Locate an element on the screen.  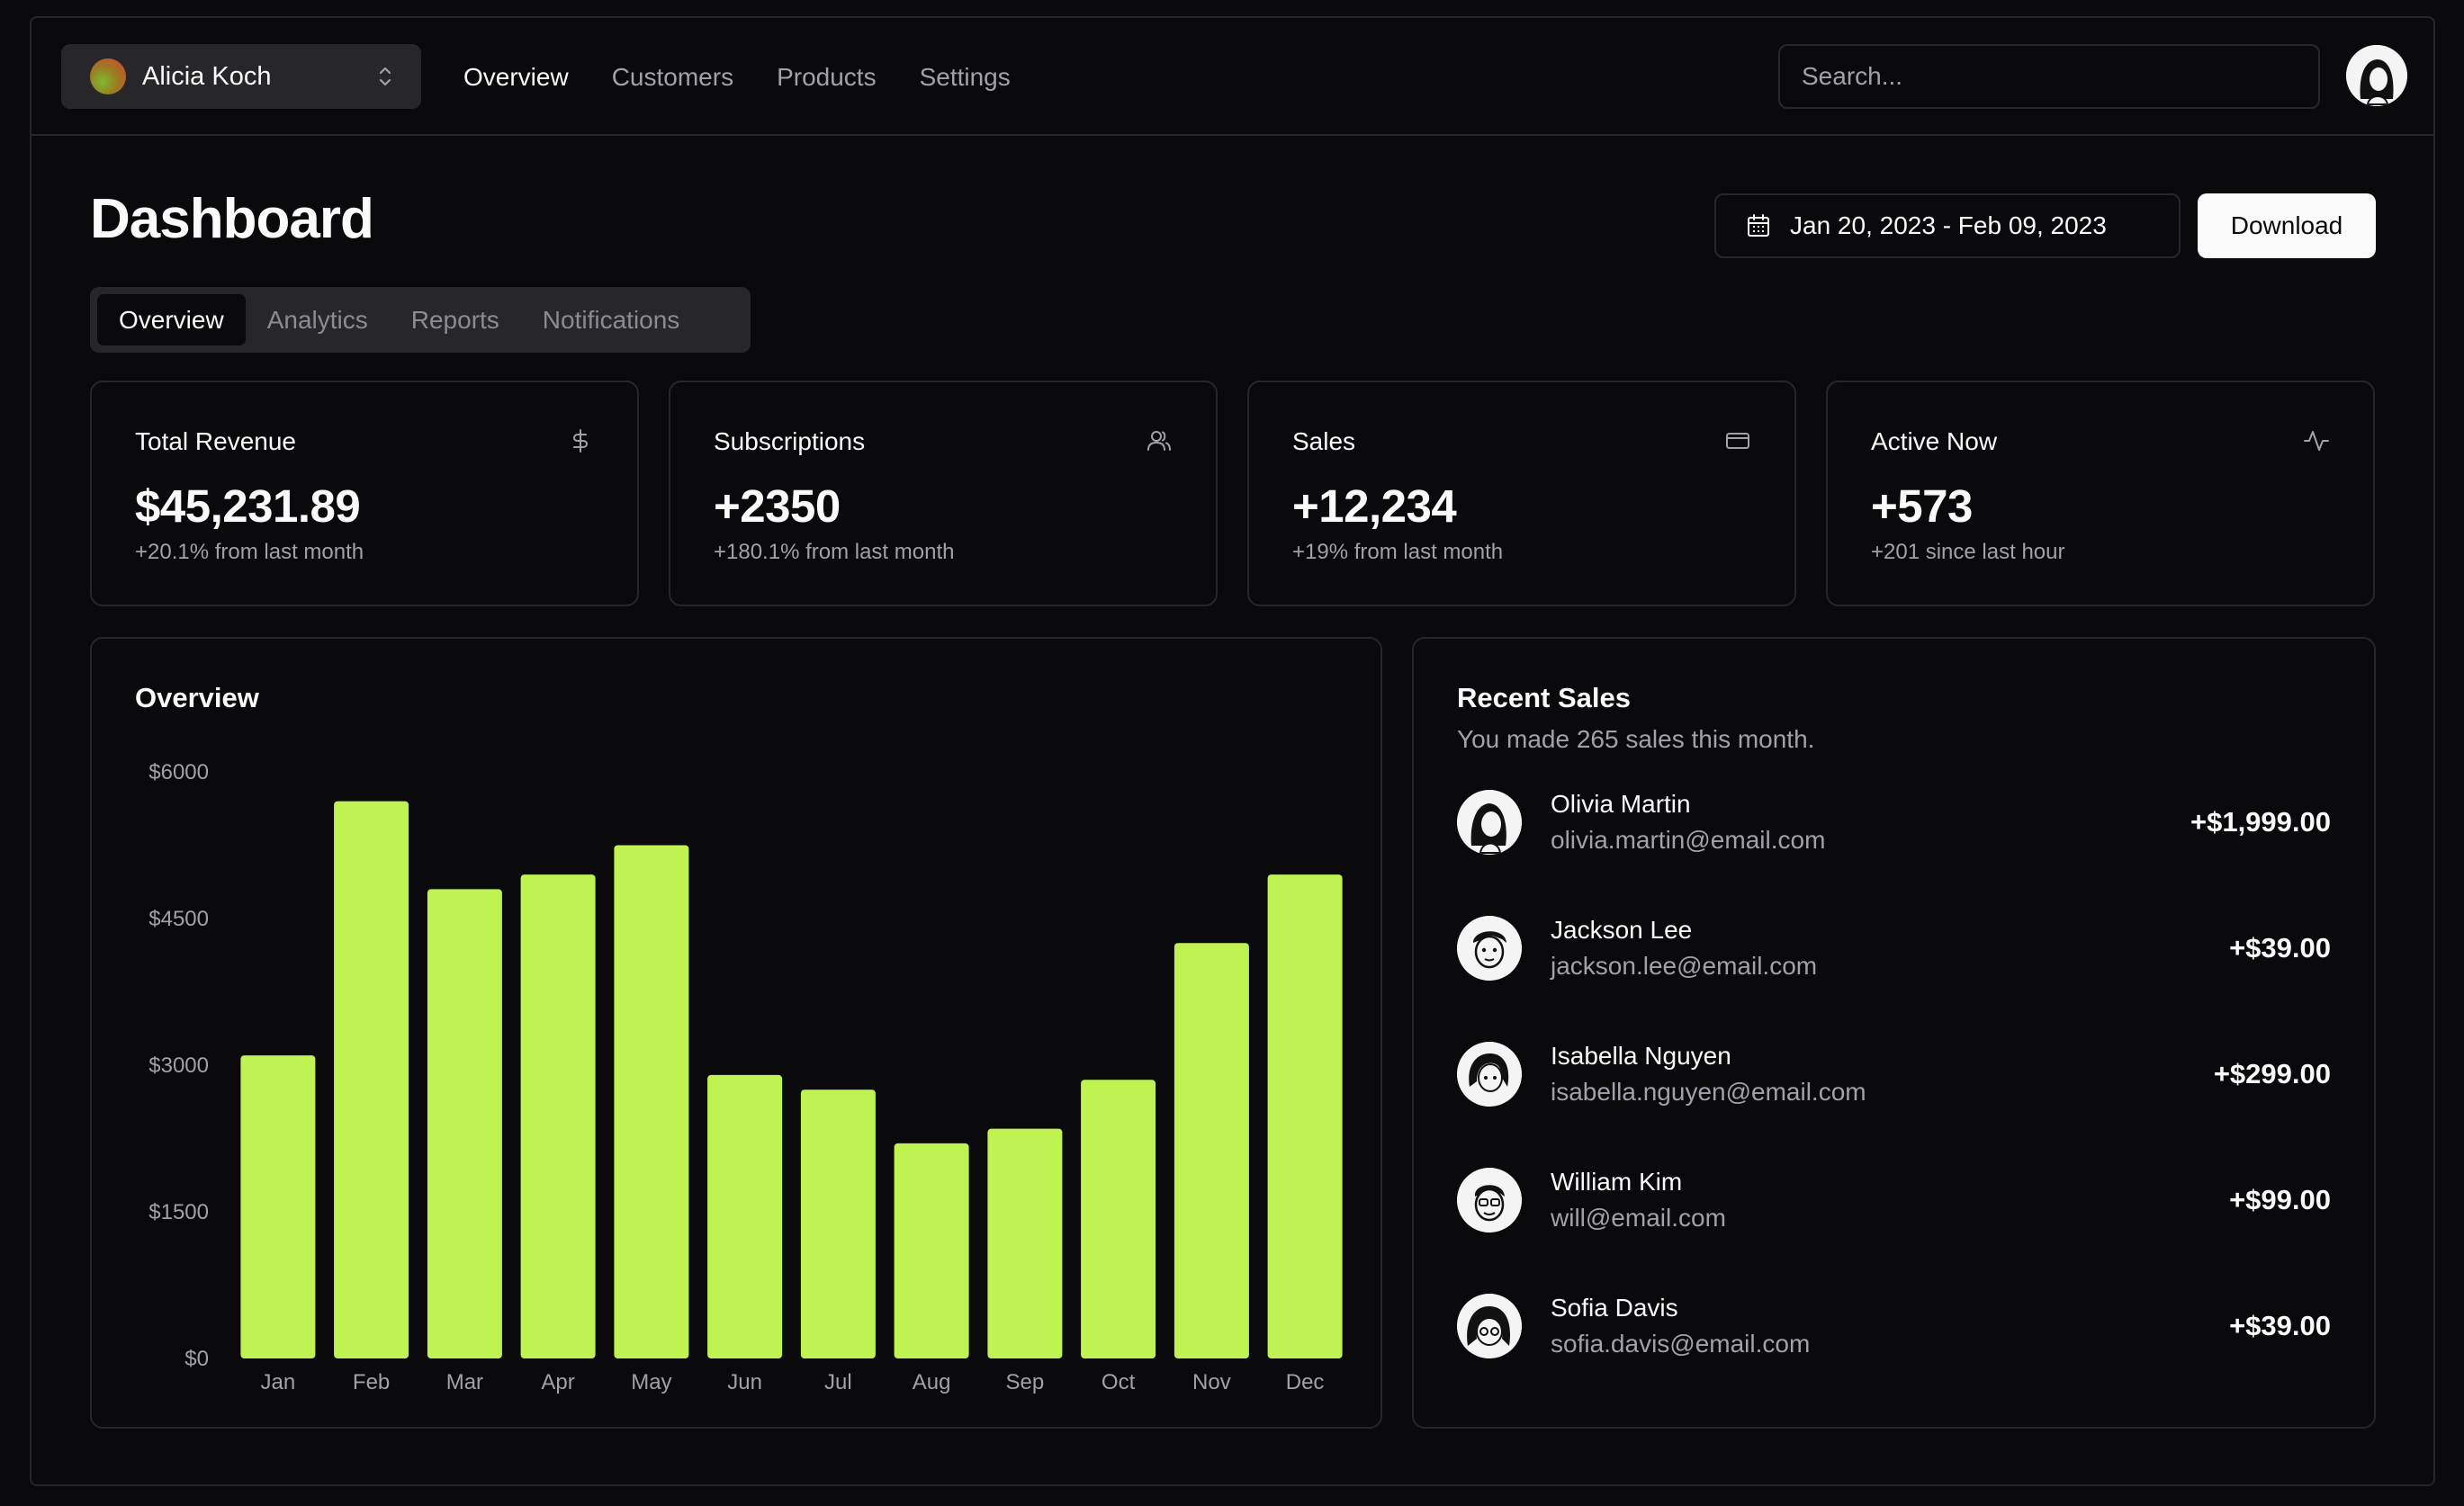
dollar-icon is located at coordinates (580, 441).